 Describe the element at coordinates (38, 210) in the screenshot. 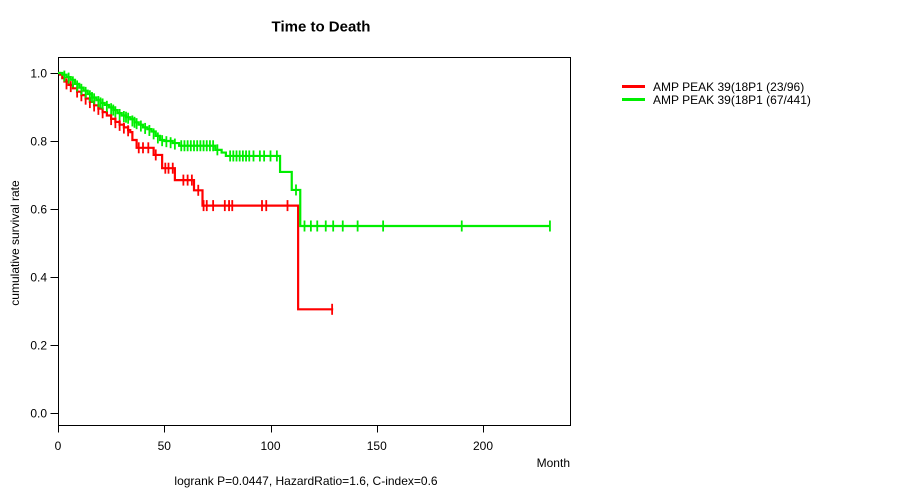

I see `y-tick-label: 0.6` at that location.